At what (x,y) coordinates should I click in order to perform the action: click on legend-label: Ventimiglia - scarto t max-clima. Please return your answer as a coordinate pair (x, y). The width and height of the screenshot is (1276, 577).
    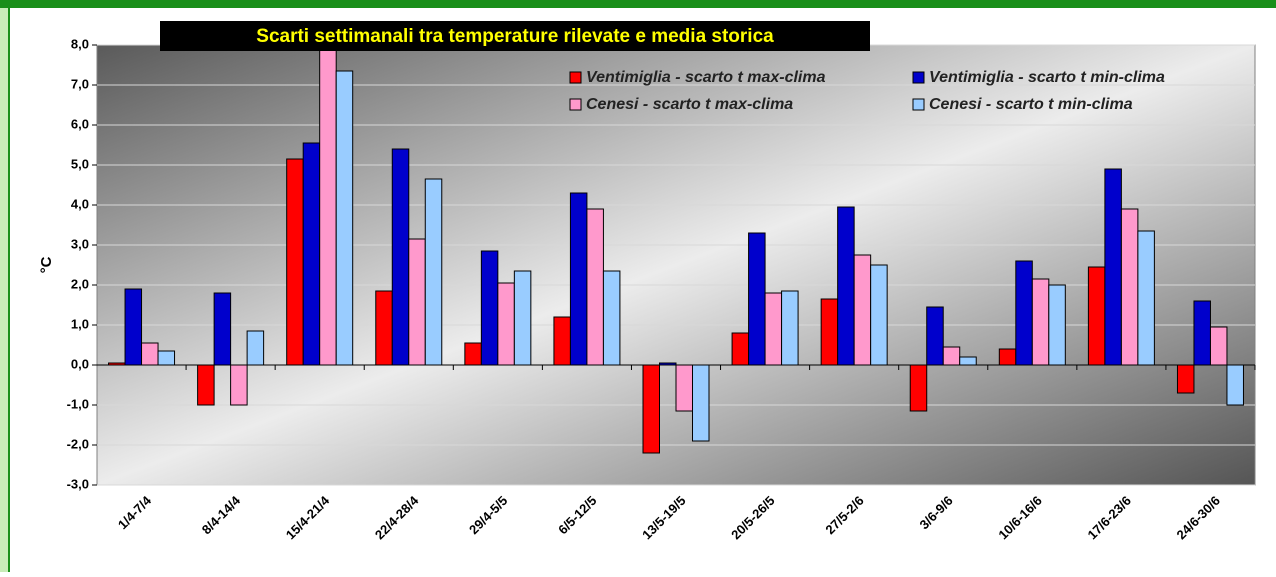
    Looking at the image, I should click on (706, 77).